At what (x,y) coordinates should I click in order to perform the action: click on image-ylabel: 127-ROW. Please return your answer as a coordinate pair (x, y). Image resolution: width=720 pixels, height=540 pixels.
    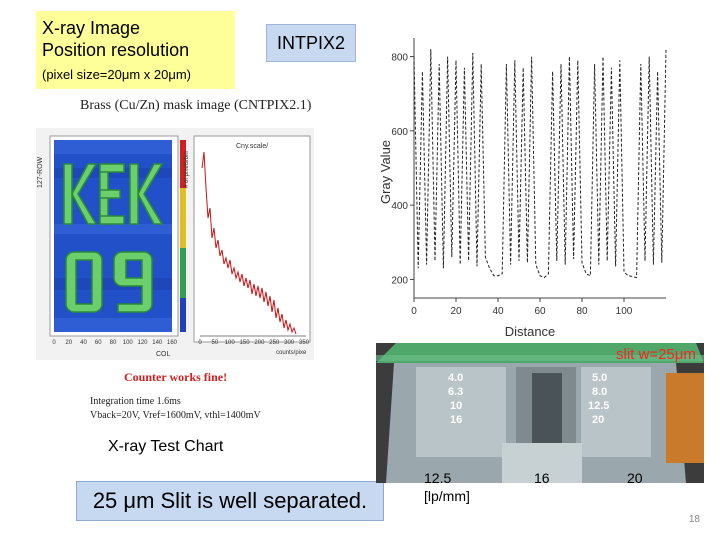
    Looking at the image, I should click on (40, 172).